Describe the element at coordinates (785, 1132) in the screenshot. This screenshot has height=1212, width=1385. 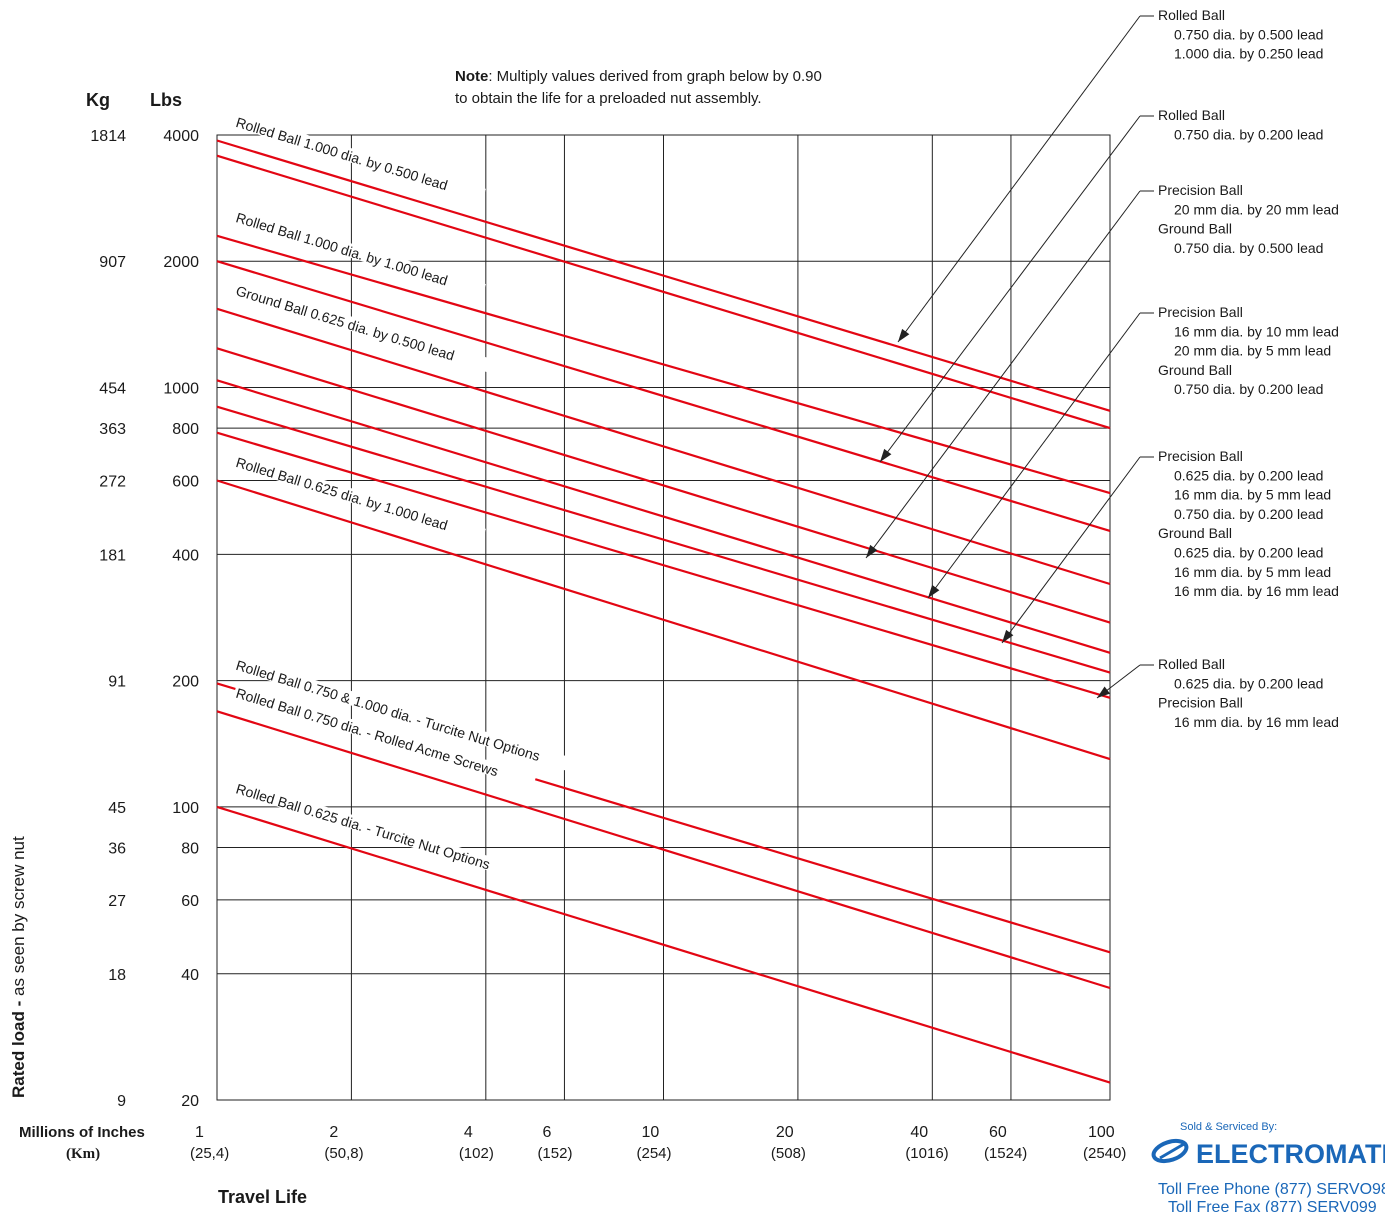
I see `x-tick-label: 20` at that location.